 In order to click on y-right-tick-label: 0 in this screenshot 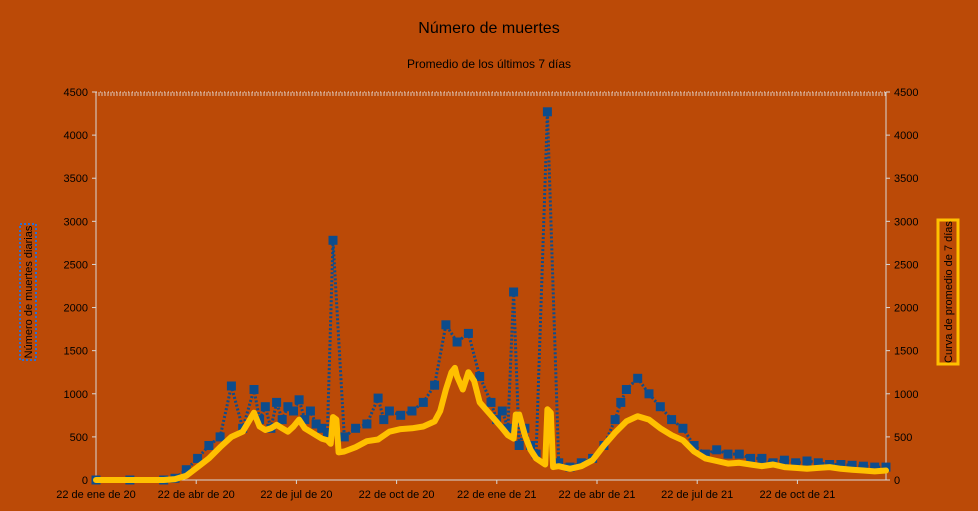, I will do `click(897, 481)`.